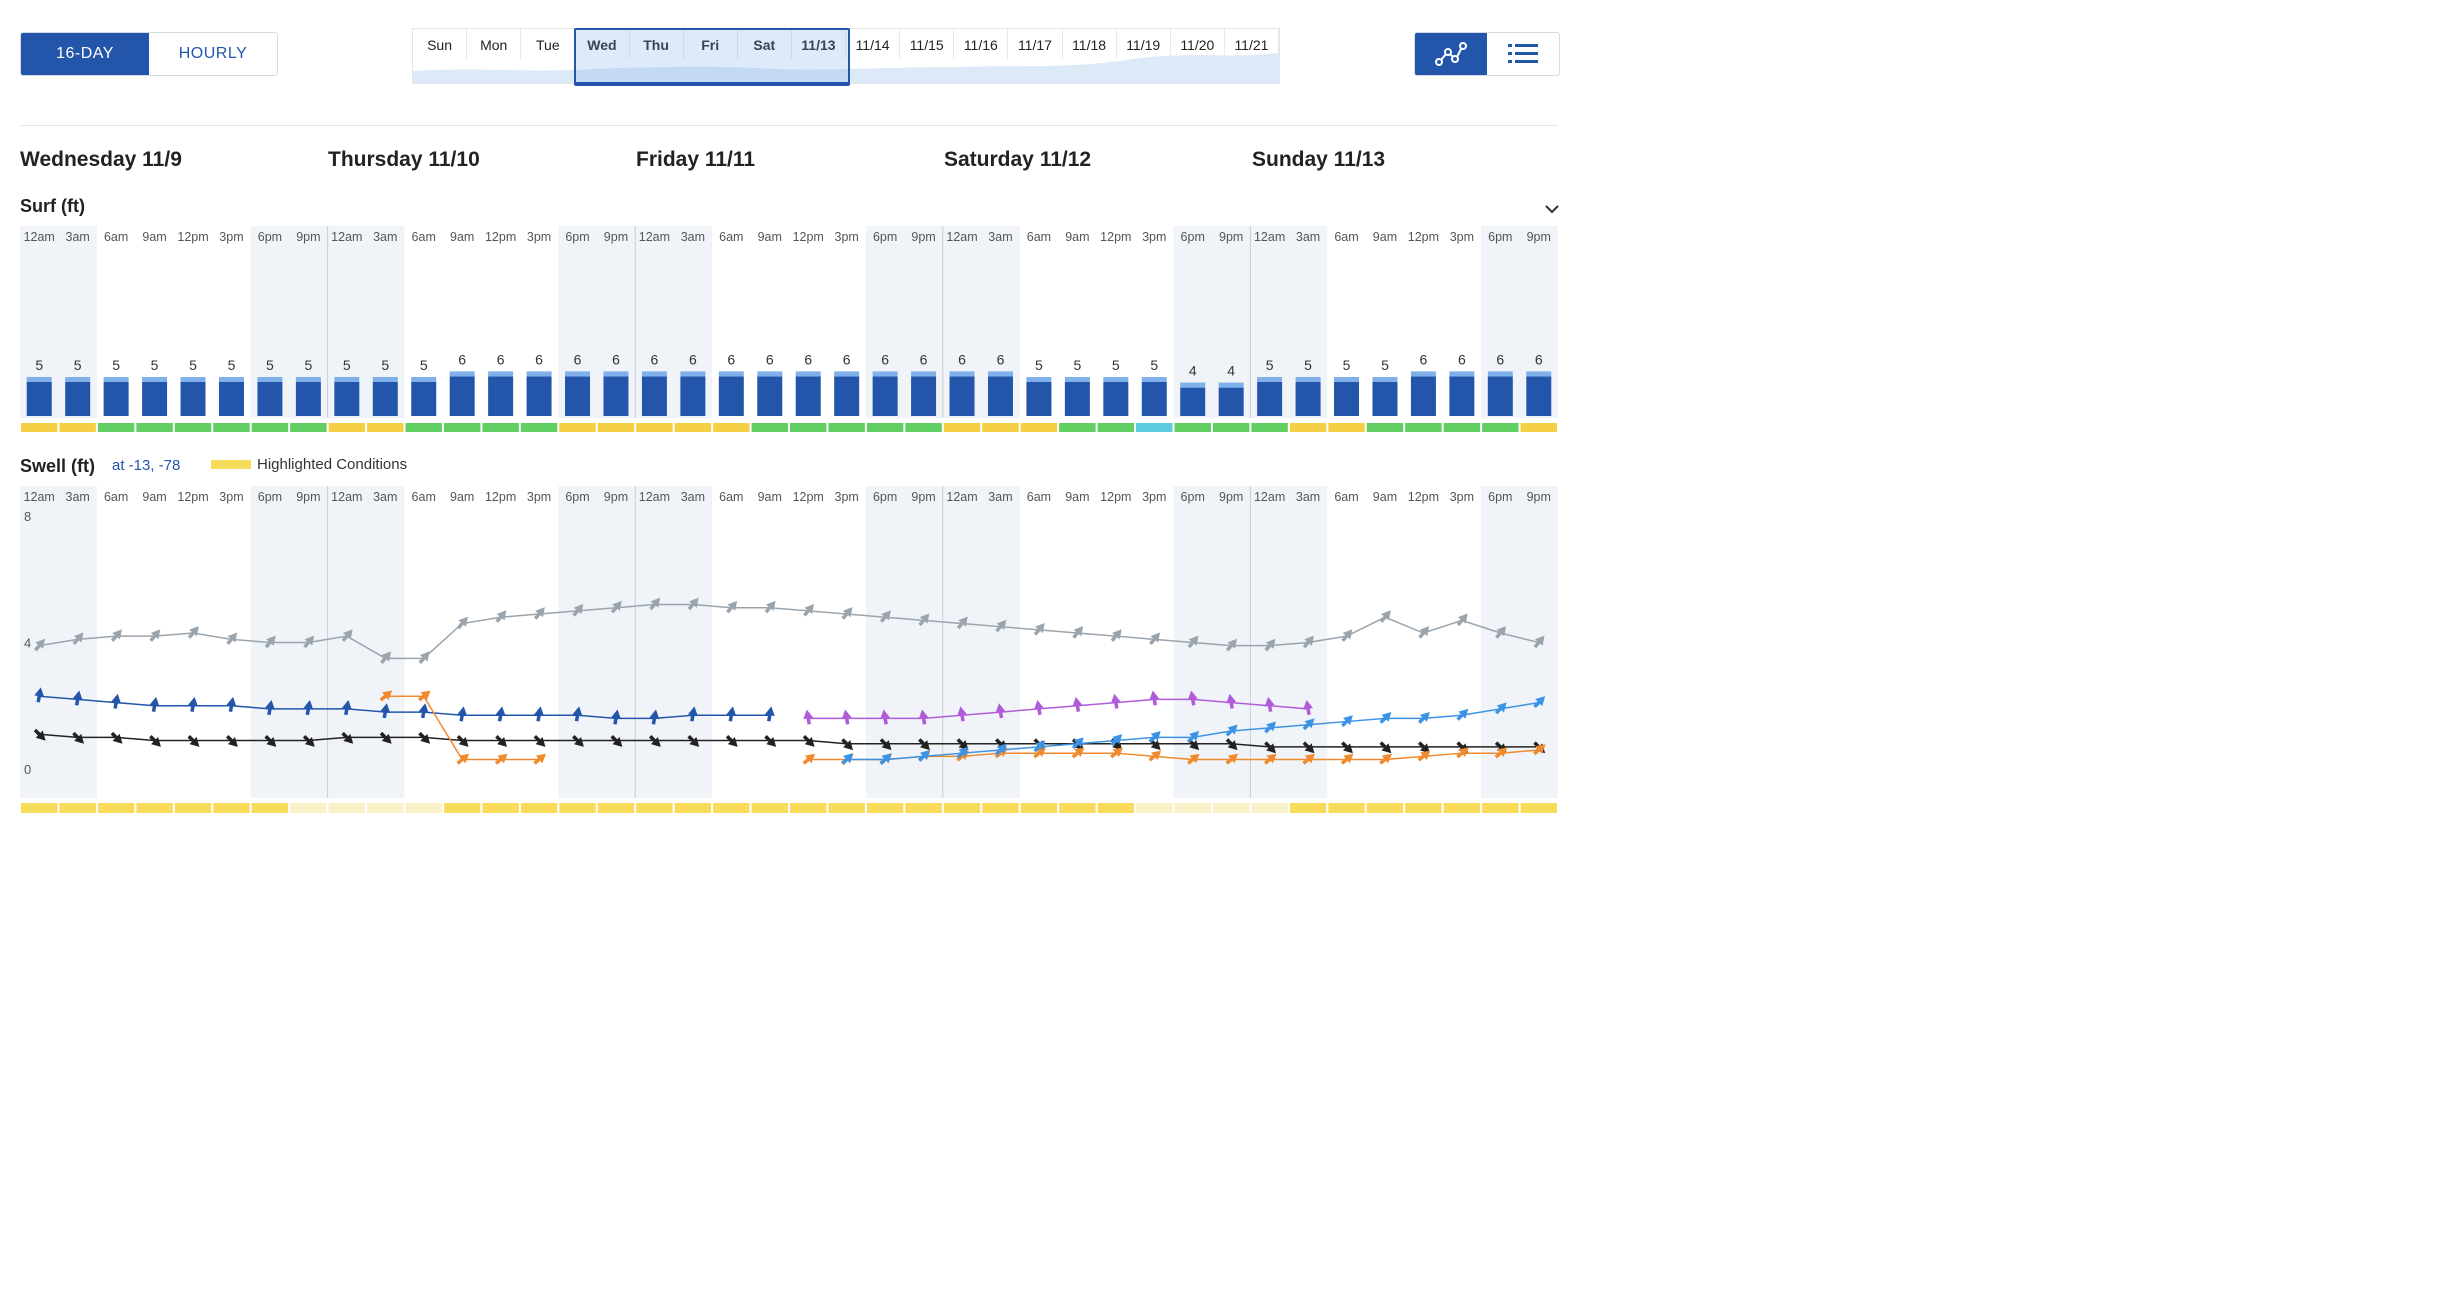  What do you see at coordinates (1090, 44) in the screenshot?
I see `timeline-day: 11/18` at bounding box center [1090, 44].